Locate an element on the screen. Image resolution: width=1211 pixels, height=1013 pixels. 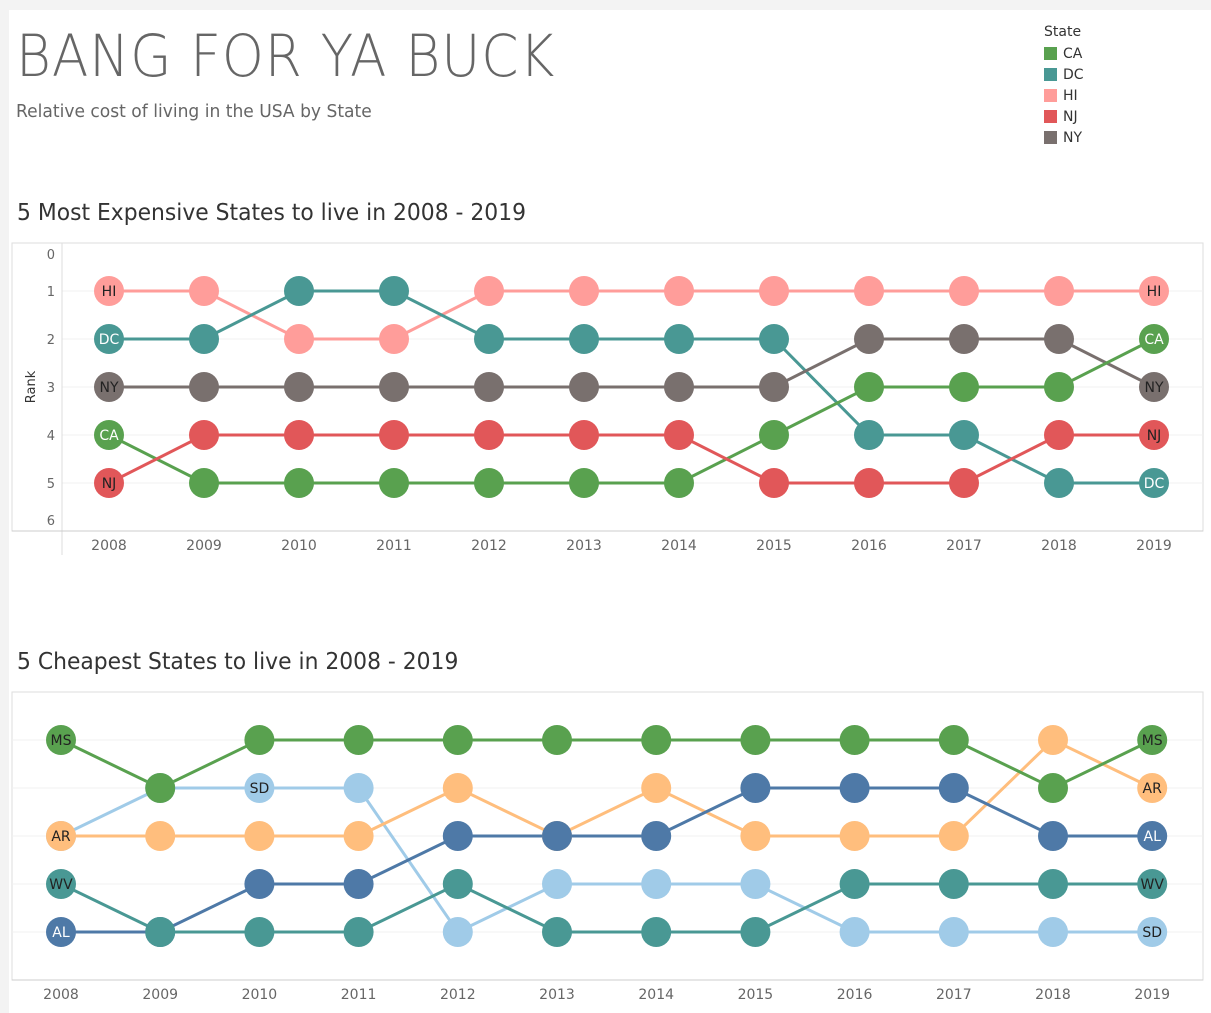
legend-item-hi: HI is located at coordinates (1064, 95).